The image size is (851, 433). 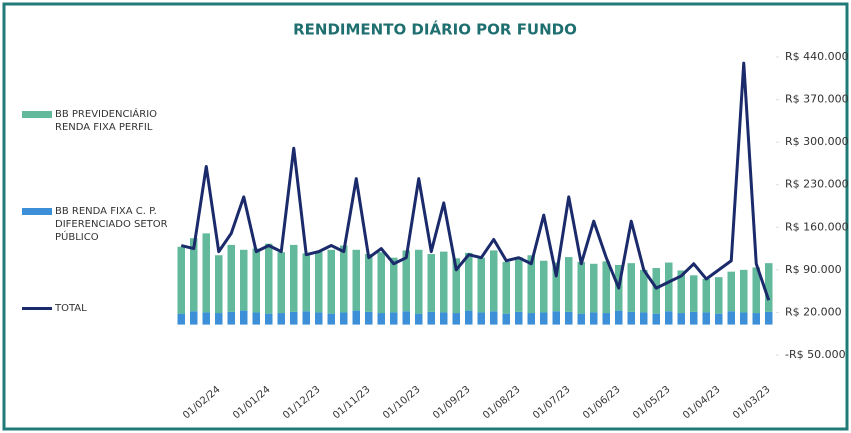 What do you see at coordinates (551, 402) in the screenshot?
I see `x-tick-label: 01/07/23` at bounding box center [551, 402].